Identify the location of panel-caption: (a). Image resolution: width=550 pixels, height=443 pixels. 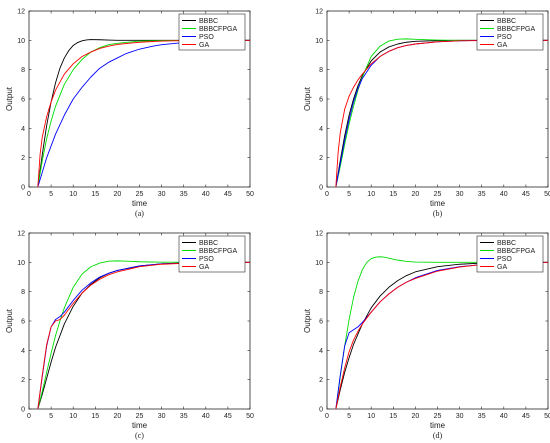
(139, 213).